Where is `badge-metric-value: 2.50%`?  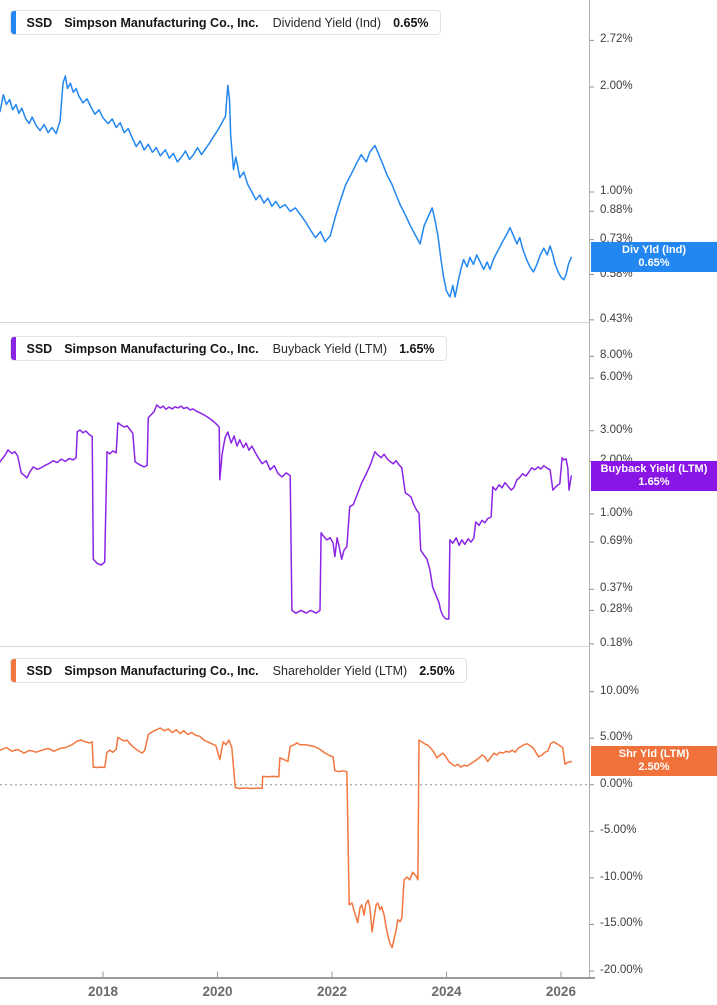 badge-metric-value: 2.50% is located at coordinates (654, 767).